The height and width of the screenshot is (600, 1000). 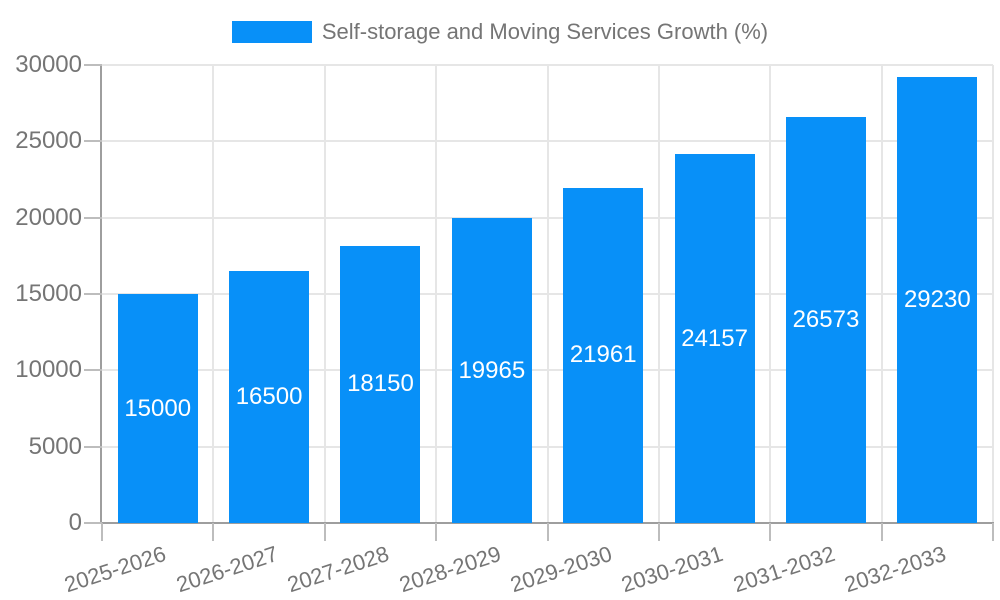 I want to click on y-axis-tick-label: 15000, so click(x=48, y=293).